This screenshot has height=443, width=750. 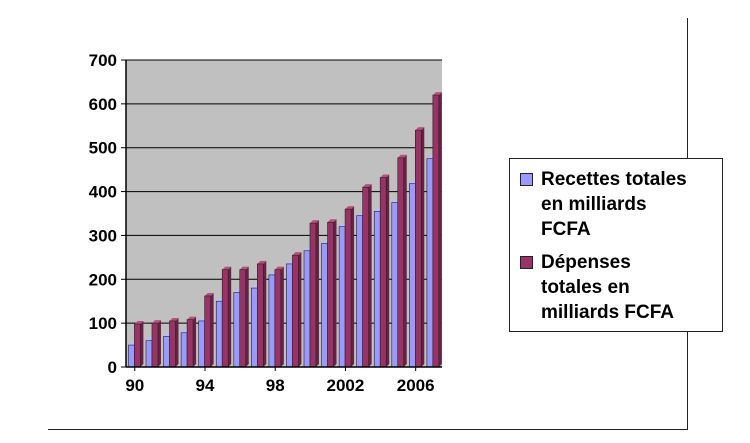 I want to click on x-tick-label: 2002, so click(x=346, y=385).